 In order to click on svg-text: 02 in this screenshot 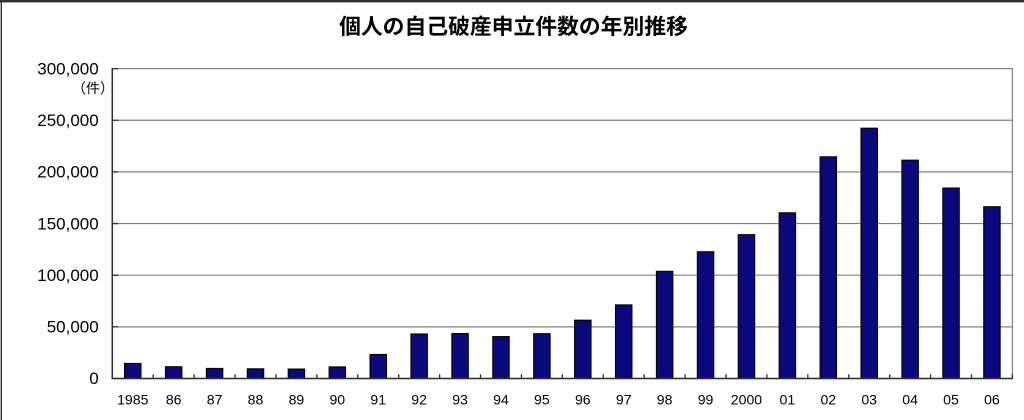, I will do `click(828, 400)`.